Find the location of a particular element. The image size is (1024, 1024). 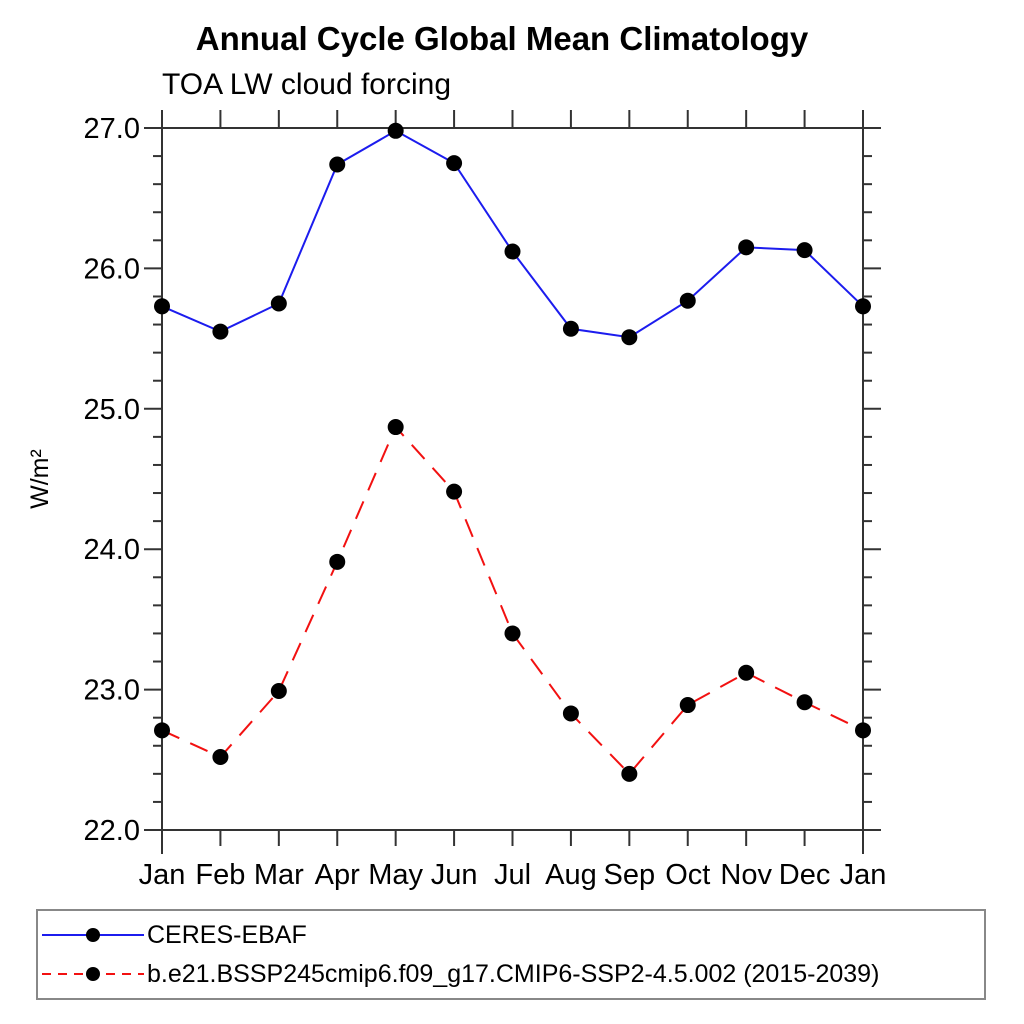

x-tick-label: Apr is located at coordinates (337, 875).